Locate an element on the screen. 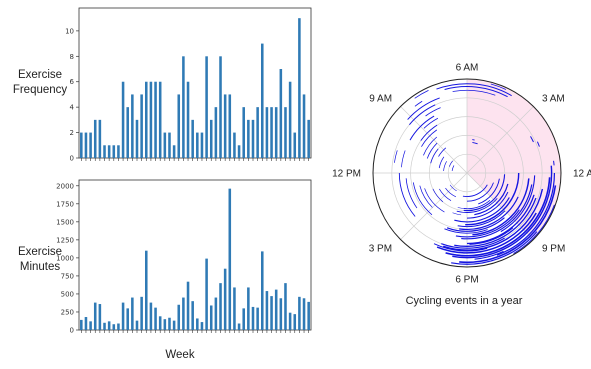 The width and height of the screenshot is (591, 369). frequency-y-tick-label: 10 is located at coordinates (69, 31).